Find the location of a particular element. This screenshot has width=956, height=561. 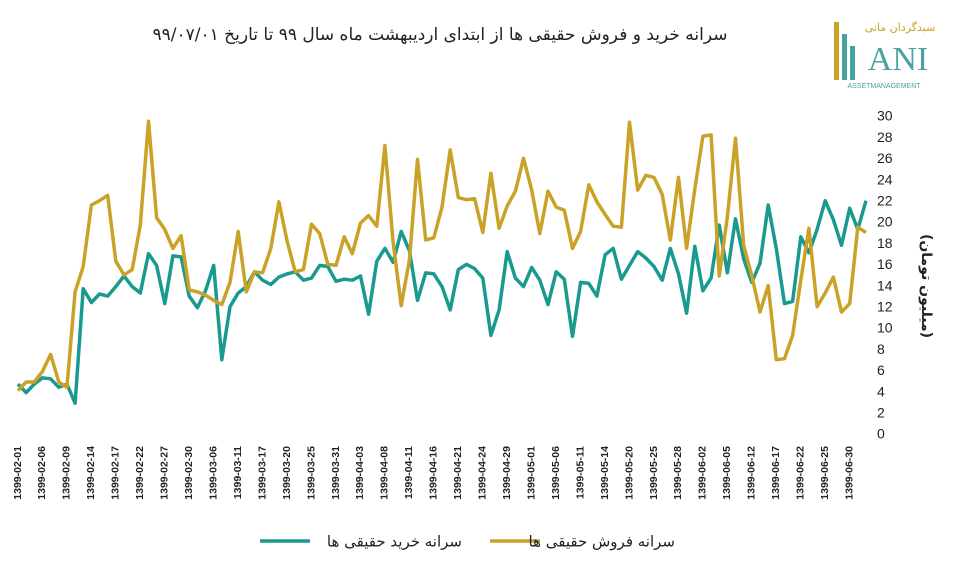

y-tick-label: 16 is located at coordinates (885, 264).